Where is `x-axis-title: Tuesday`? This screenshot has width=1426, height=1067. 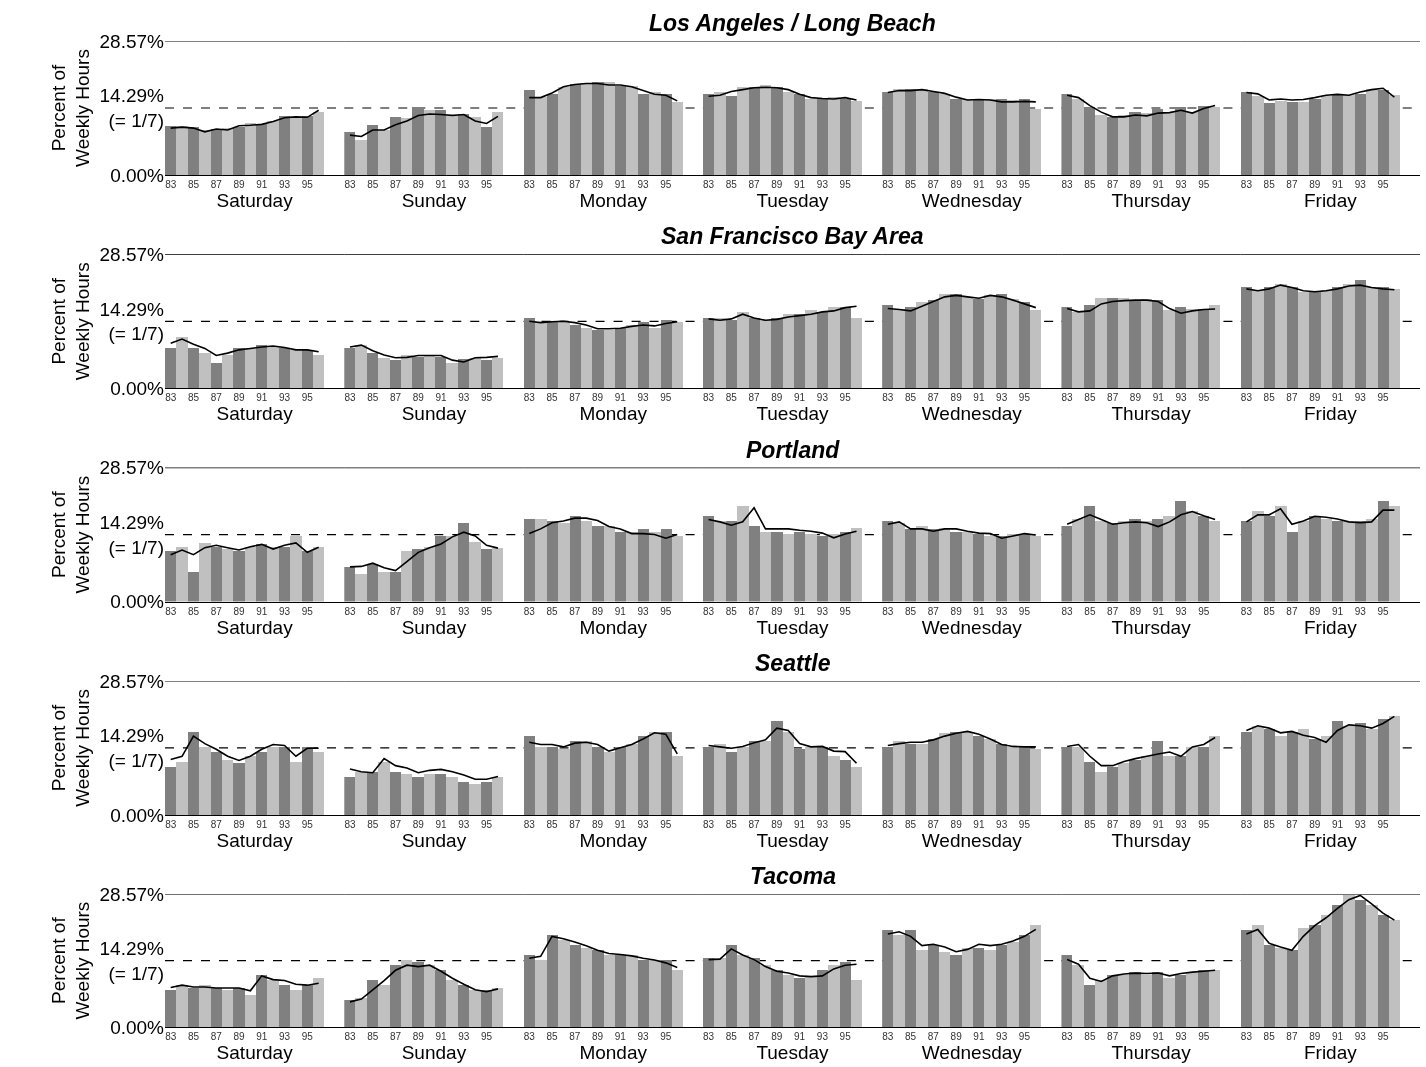
x-axis-title: Tuesday is located at coordinates (793, 840).